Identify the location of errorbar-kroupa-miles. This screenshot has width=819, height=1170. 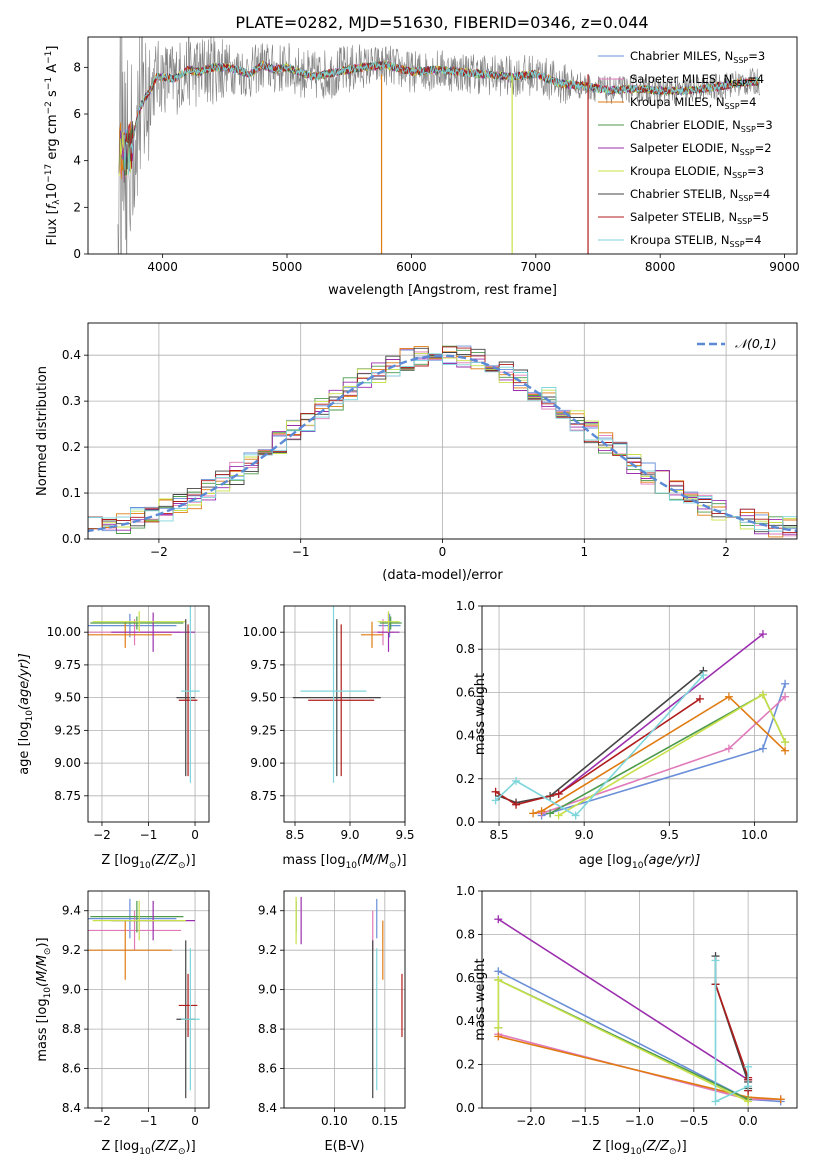
(372, 634).